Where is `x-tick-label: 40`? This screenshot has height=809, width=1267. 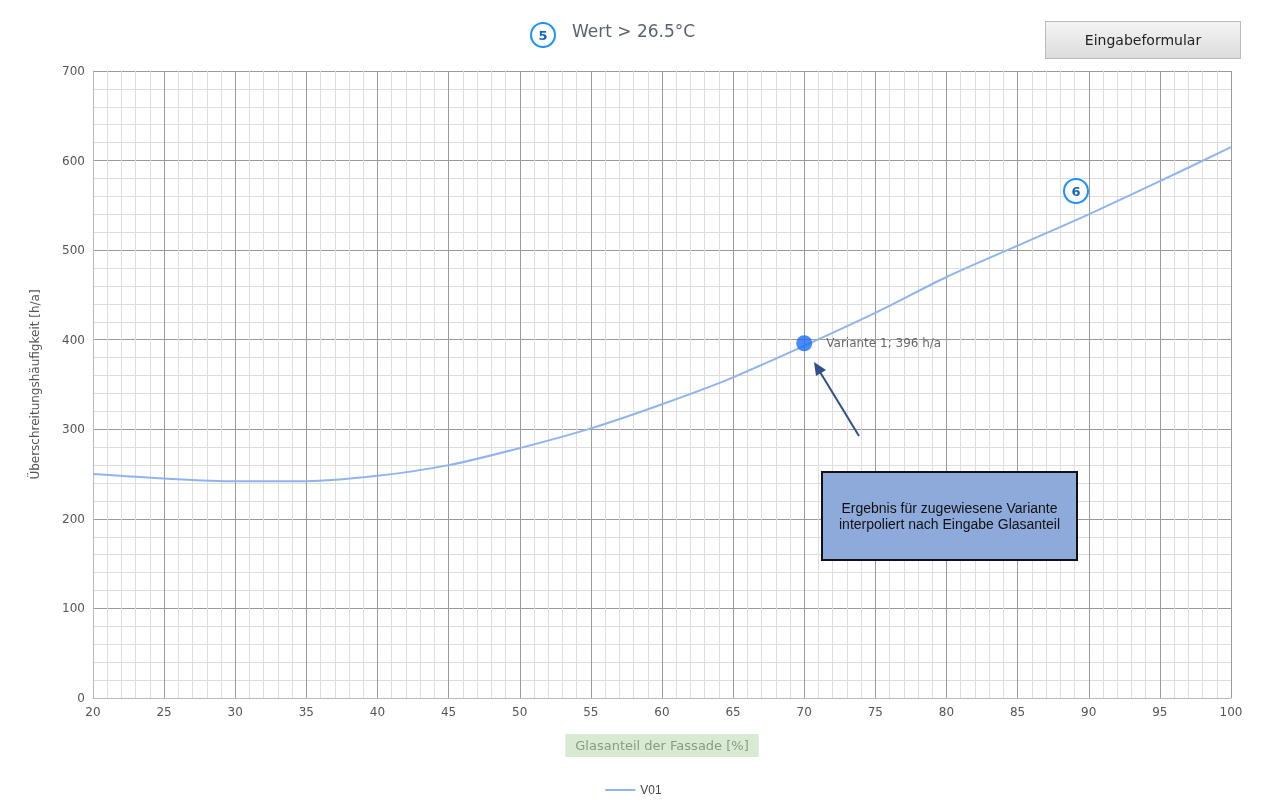 x-tick-label: 40 is located at coordinates (377, 712).